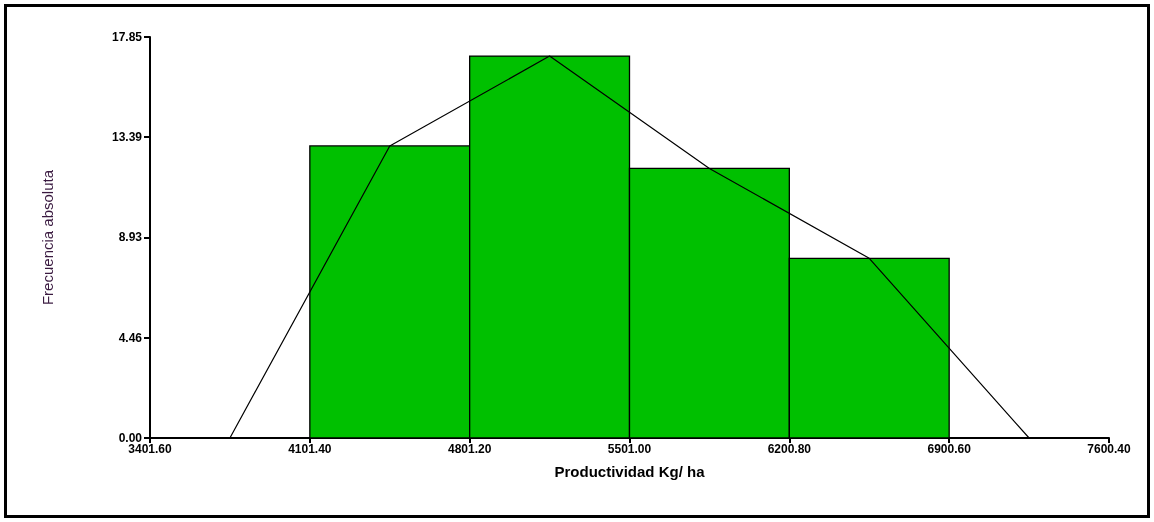  Describe the element at coordinates (127, 137) in the screenshot. I see `y-tick-label: 13.39` at that location.